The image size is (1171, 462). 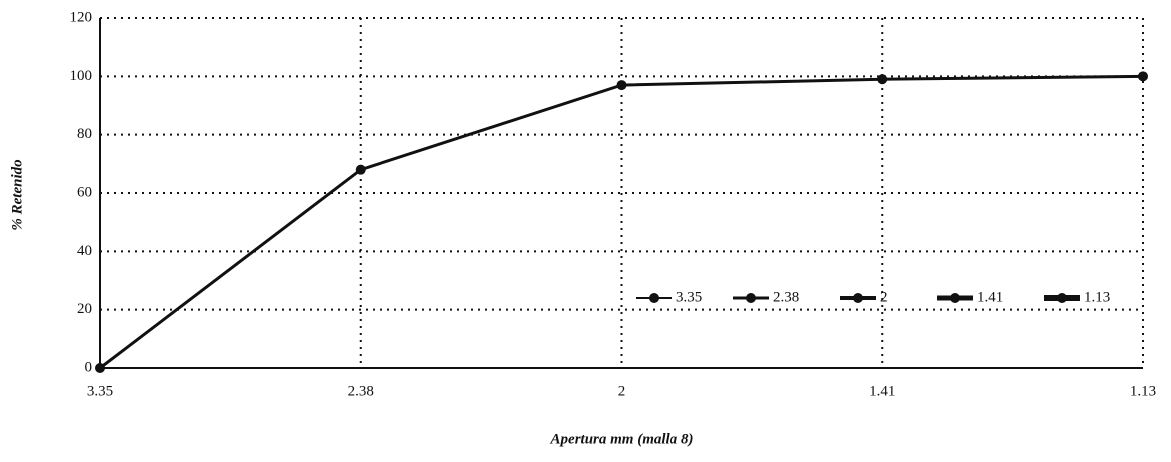 I want to click on x-axis-label: Apertura mm (malla 8), so click(x=622, y=439).